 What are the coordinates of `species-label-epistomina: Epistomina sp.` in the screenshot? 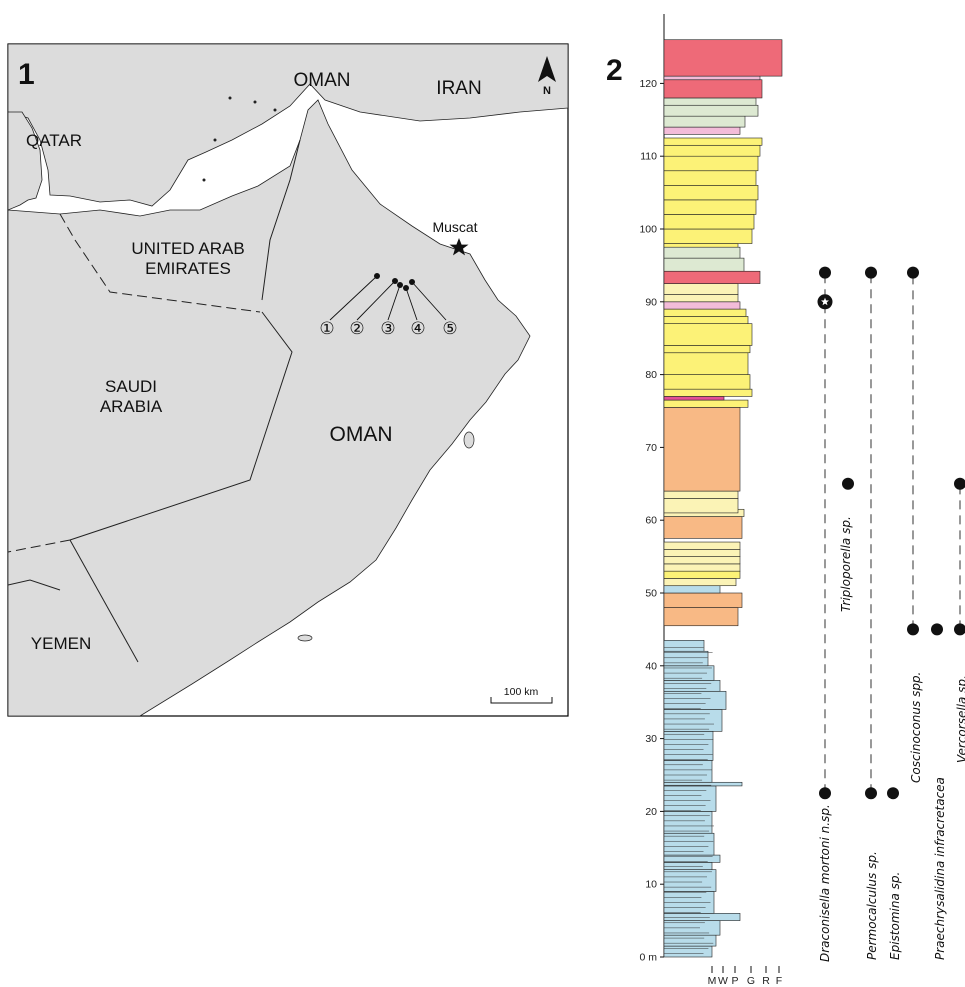 It's located at (895, 916).